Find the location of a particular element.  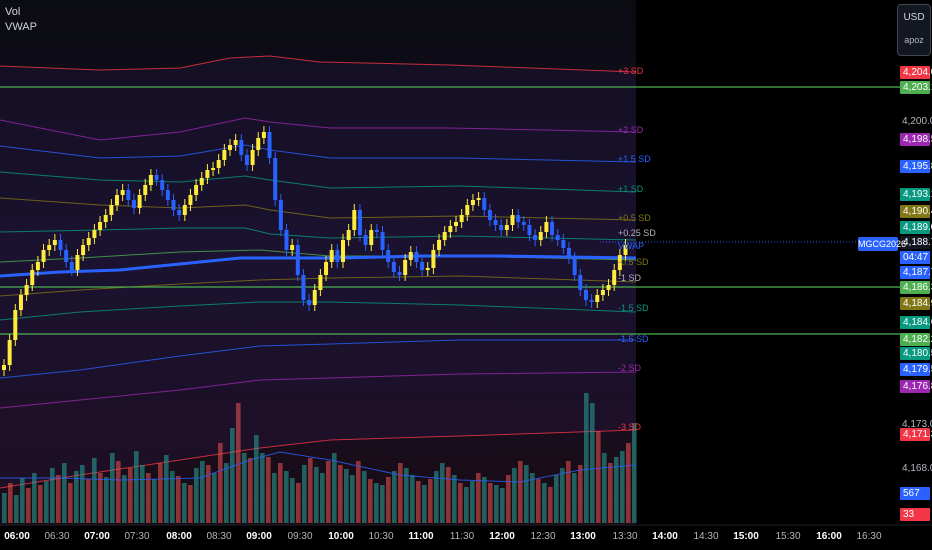

sd-label: -1 SD is located at coordinates (630, 278).